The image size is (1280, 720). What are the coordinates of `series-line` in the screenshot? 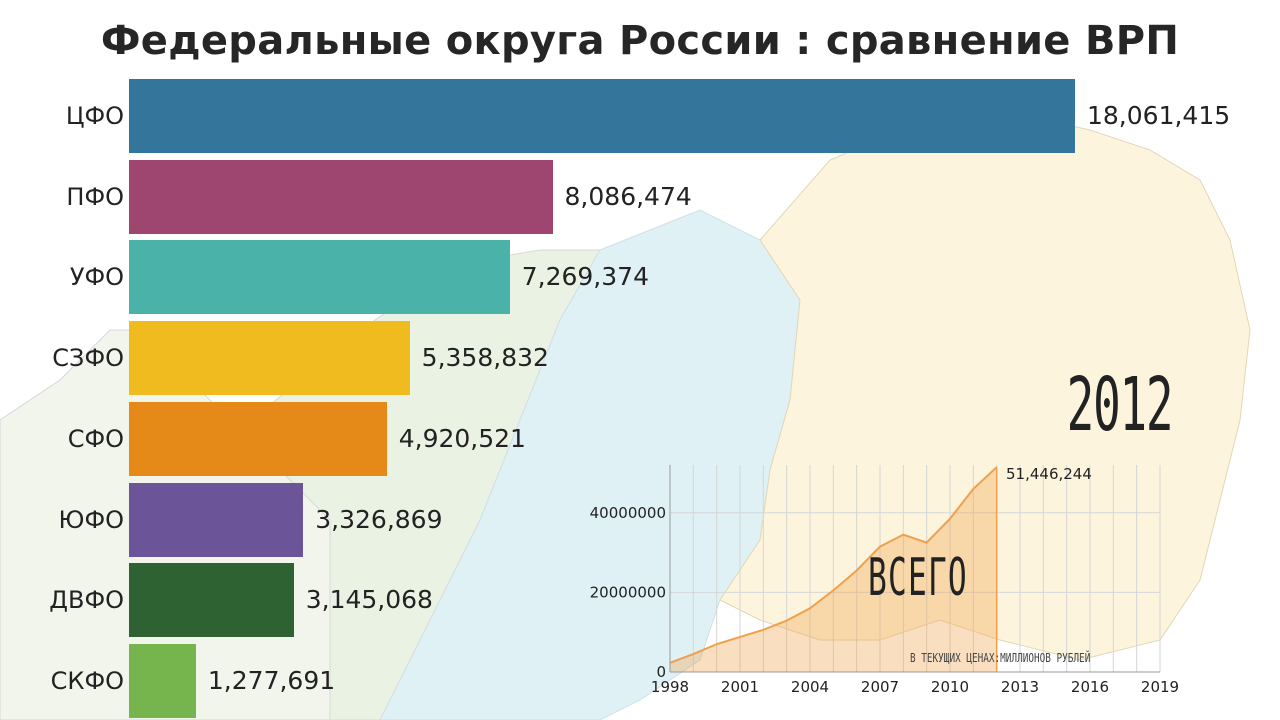 It's located at (833, 565).